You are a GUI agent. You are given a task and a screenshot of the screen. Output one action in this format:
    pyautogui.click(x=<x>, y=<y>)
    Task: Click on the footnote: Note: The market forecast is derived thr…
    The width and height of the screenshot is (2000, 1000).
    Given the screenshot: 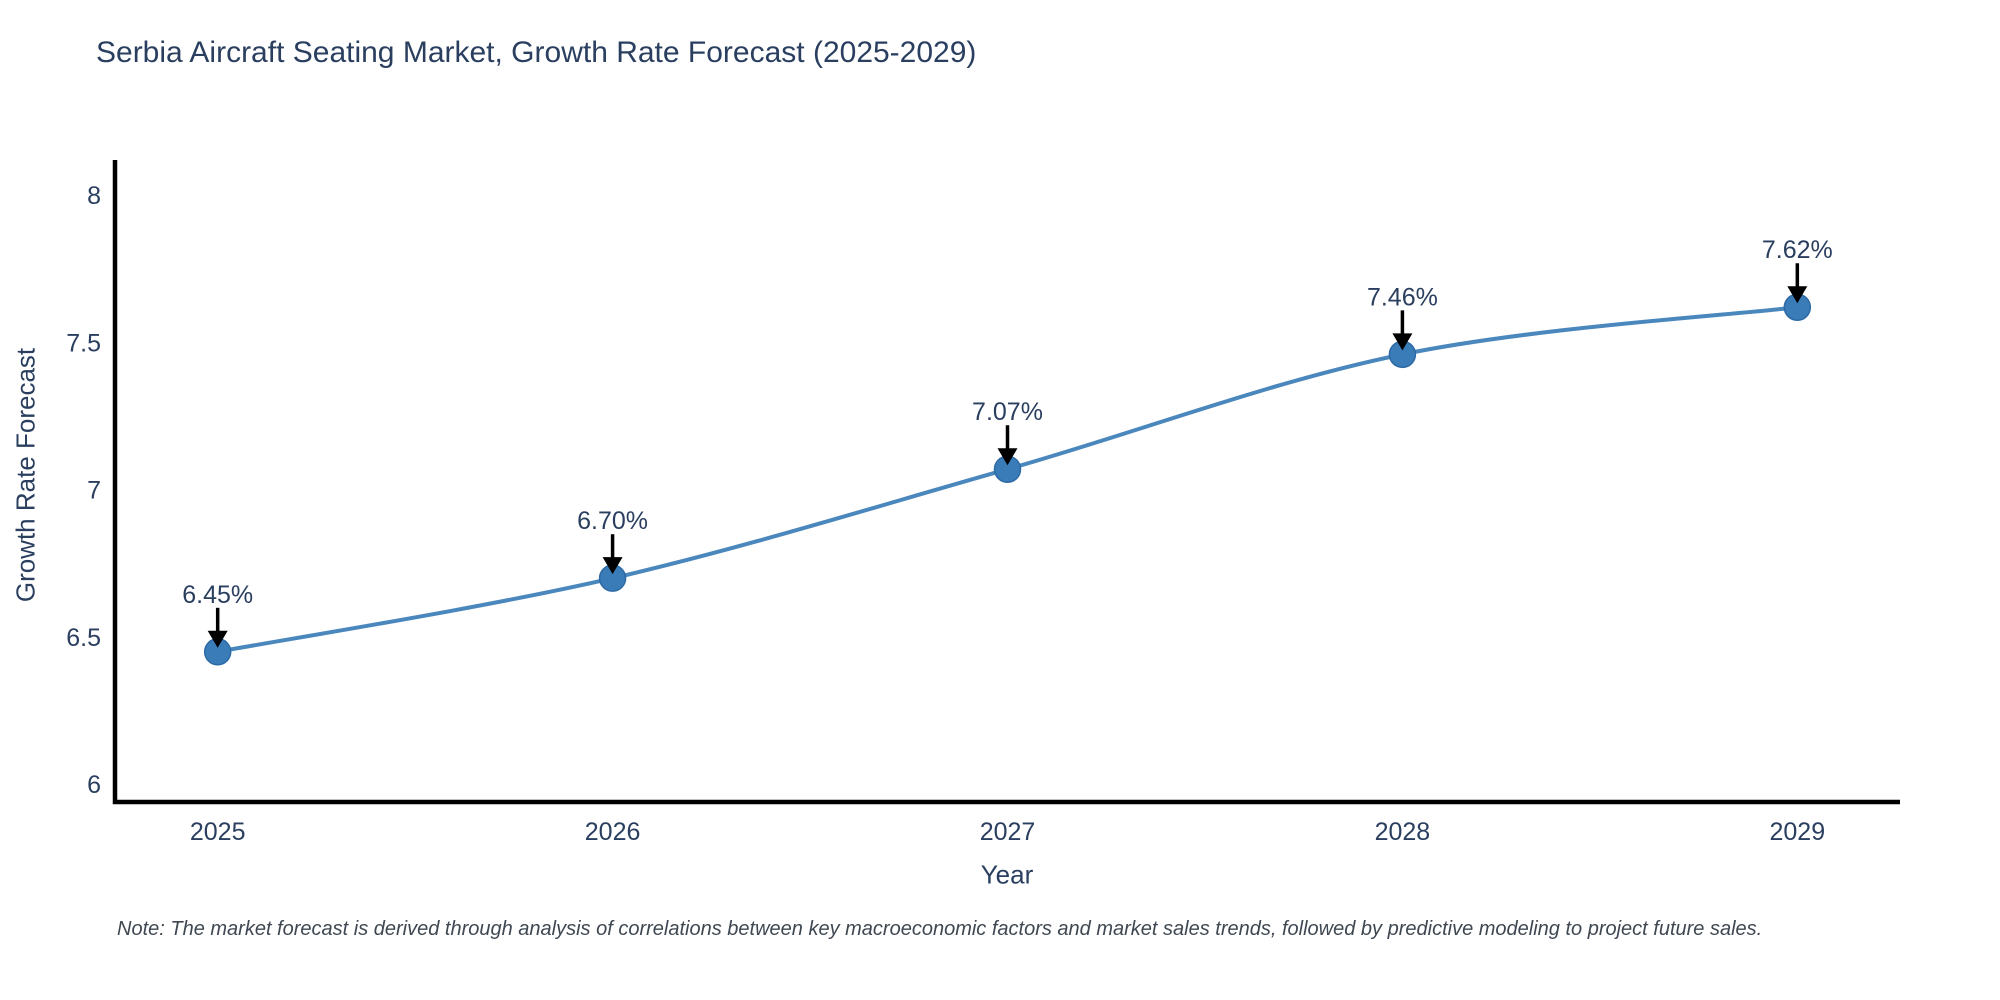 What is the action you would take?
    pyautogui.click(x=940, y=929)
    